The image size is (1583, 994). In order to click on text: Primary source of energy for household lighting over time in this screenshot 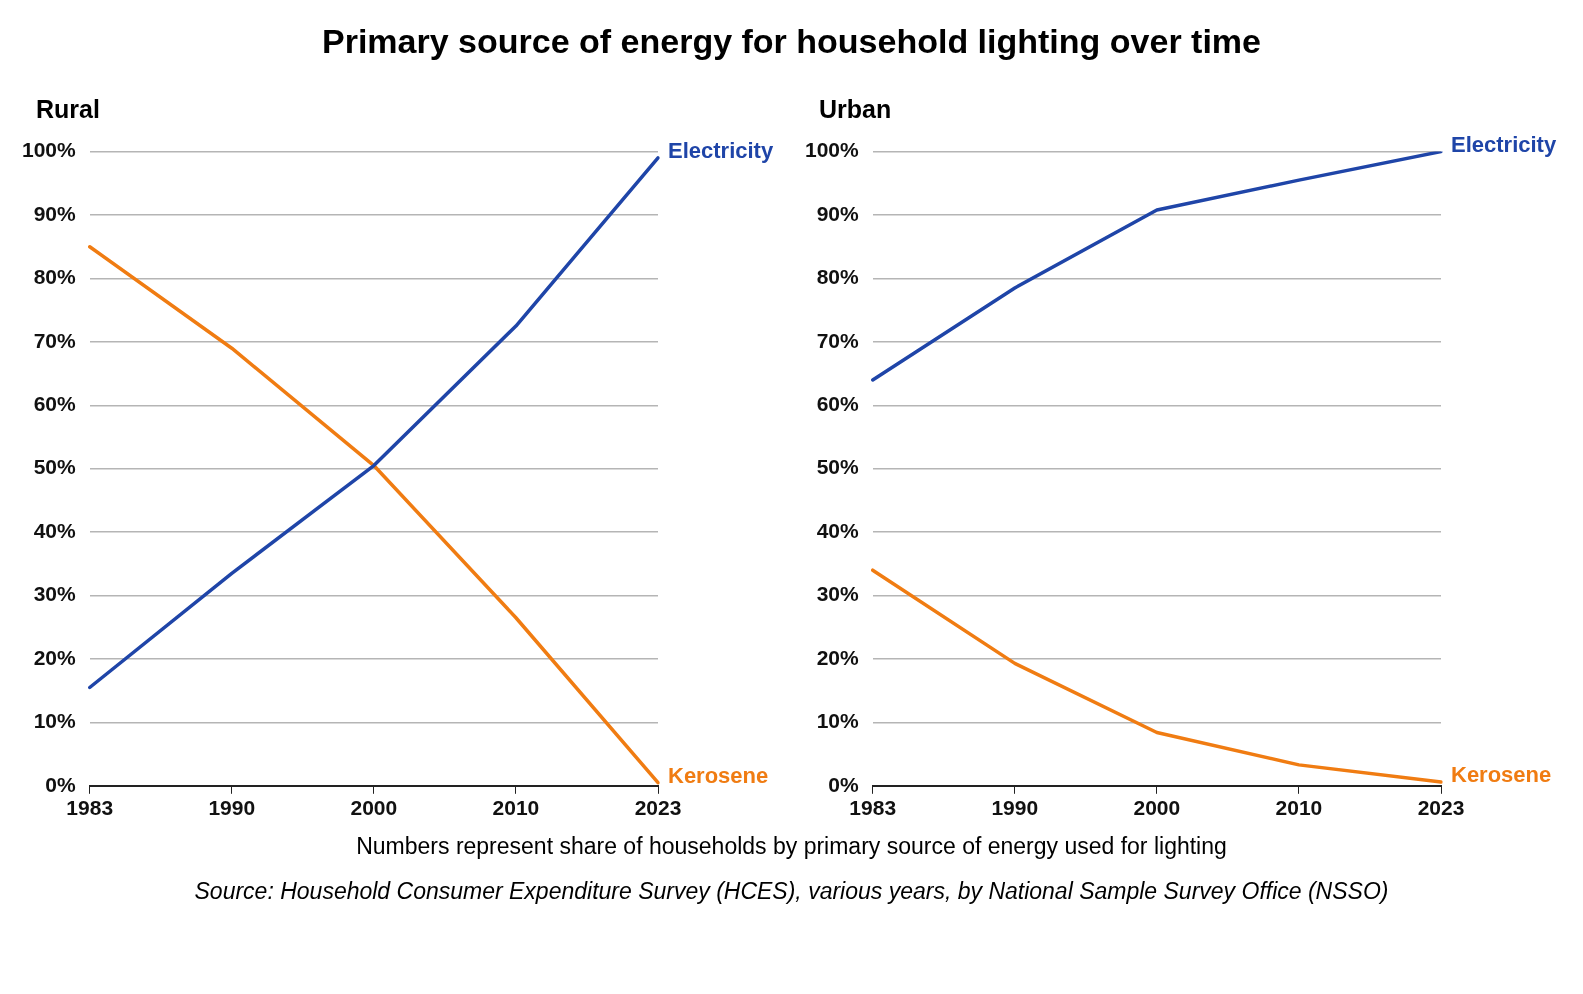, I will do `click(791, 41)`.